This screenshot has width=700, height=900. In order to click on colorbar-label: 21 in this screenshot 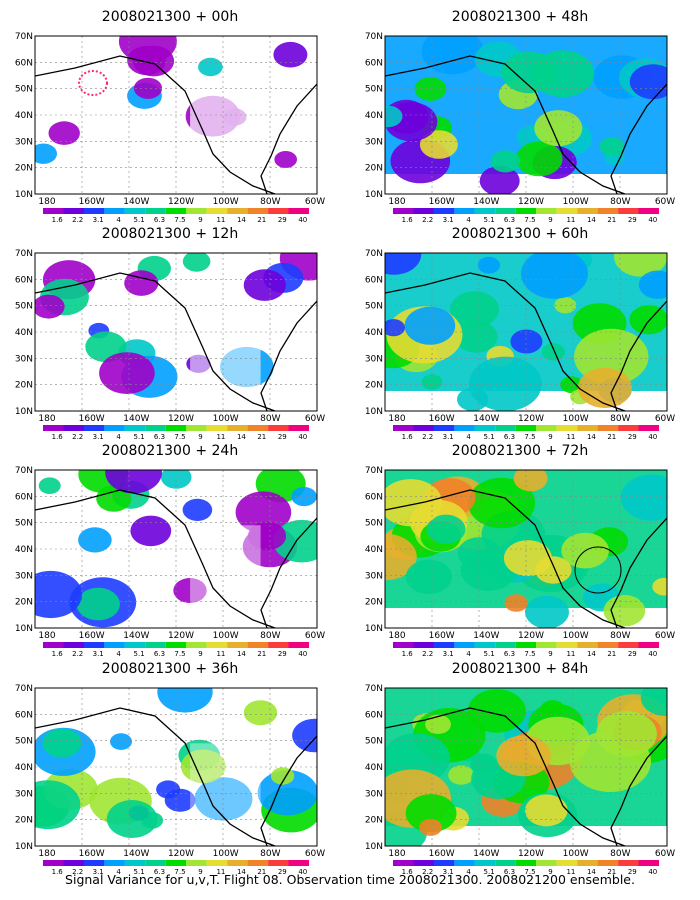, I will do `click(261, 871)`.